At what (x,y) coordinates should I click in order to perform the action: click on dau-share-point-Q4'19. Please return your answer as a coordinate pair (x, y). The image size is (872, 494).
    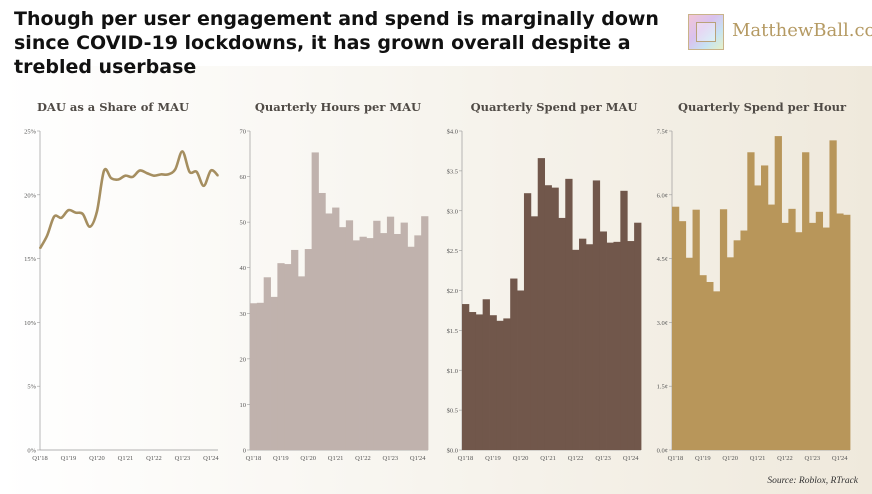
    Looking at the image, I should click on (90, 226).